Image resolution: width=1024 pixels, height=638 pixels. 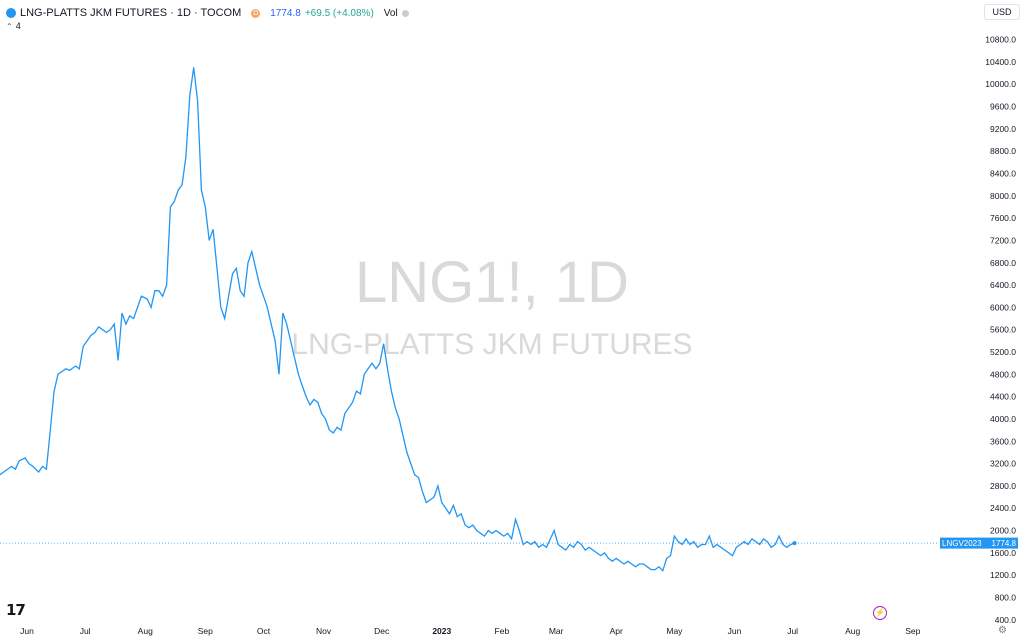 I want to click on volume-settings-icon, so click(x=405, y=13).